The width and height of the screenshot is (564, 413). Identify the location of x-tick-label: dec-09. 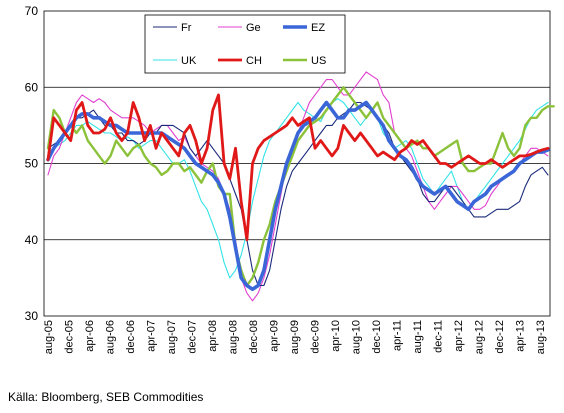
(316, 337).